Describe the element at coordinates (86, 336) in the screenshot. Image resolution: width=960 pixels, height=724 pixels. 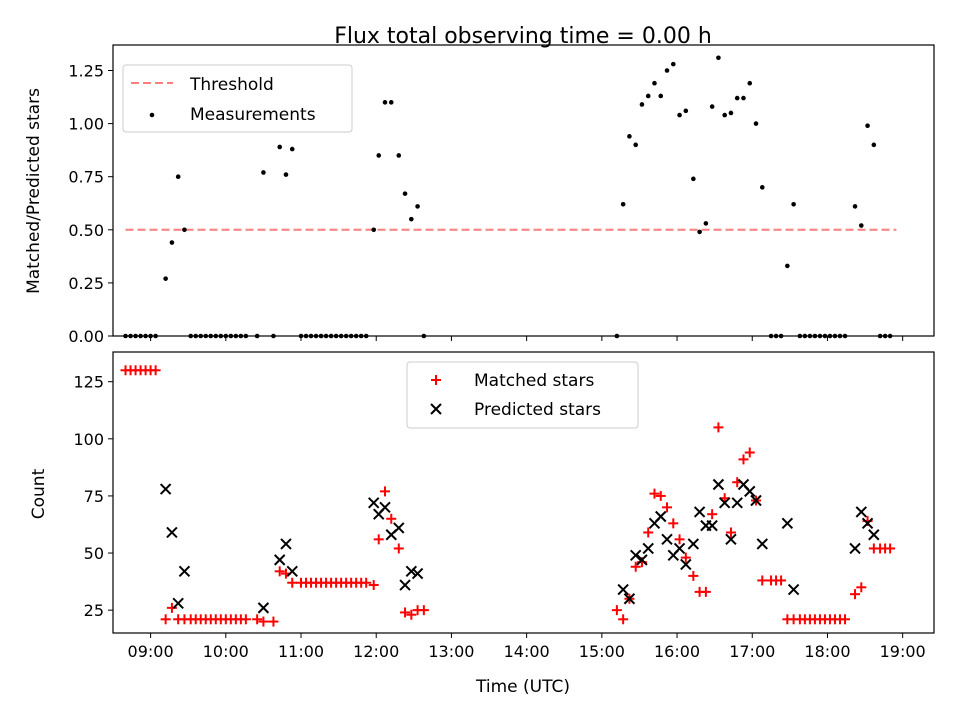
I see `y-tick-label: 0.00` at that location.